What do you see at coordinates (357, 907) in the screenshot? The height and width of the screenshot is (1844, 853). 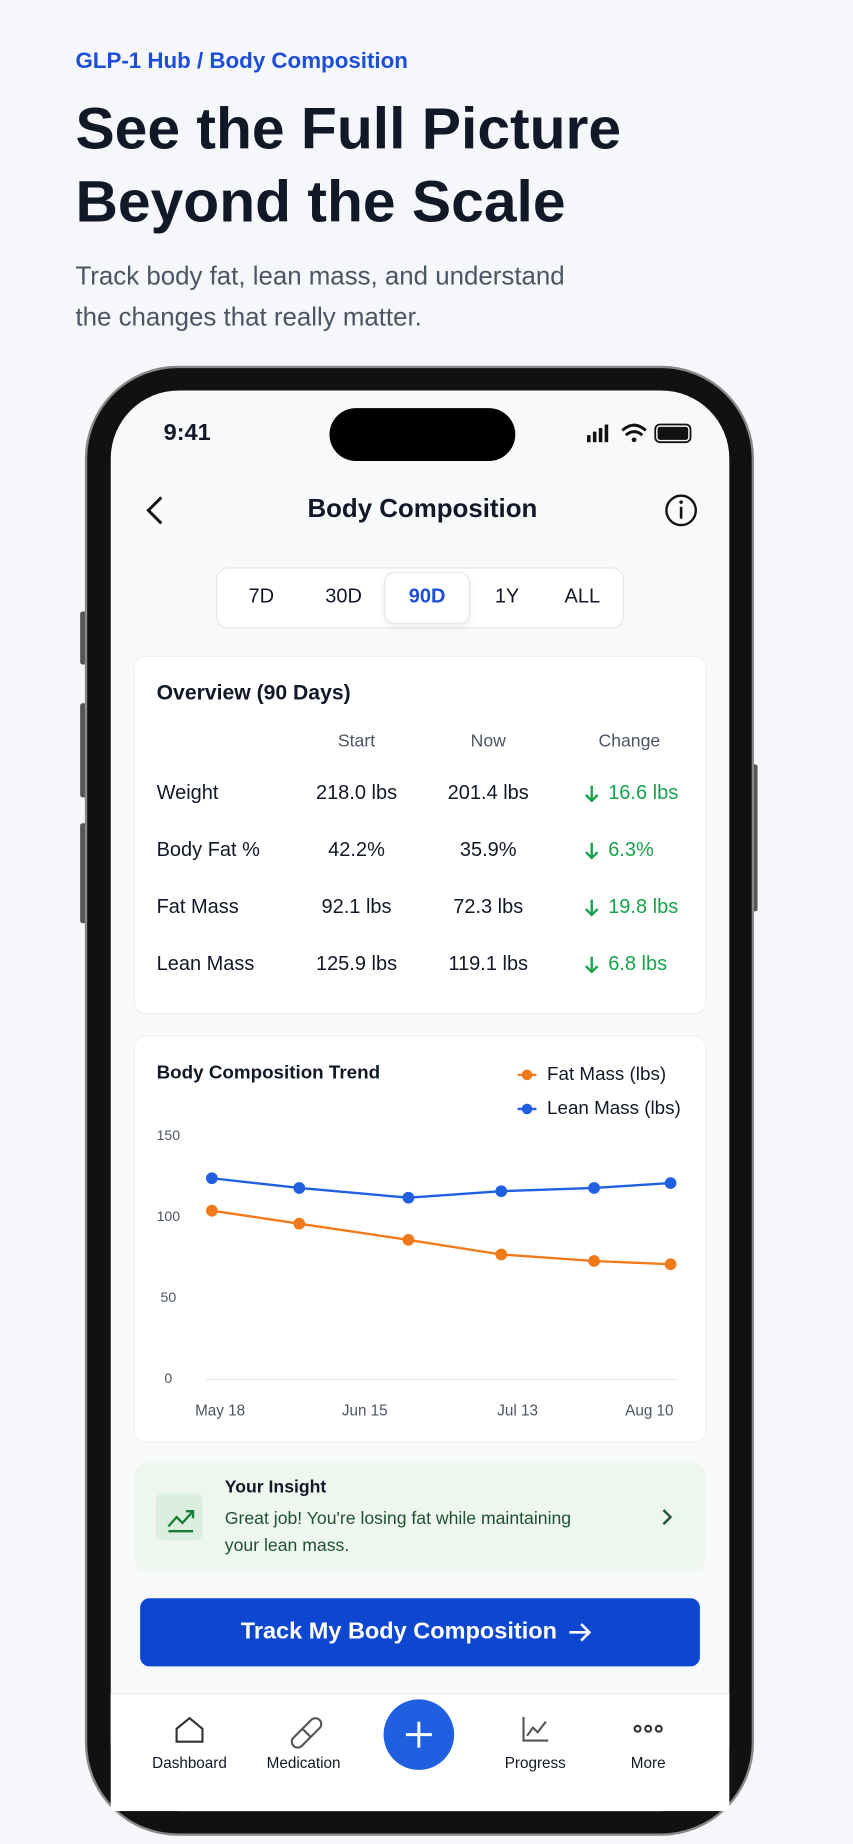 I see `cell: 92.1 lbs` at bounding box center [357, 907].